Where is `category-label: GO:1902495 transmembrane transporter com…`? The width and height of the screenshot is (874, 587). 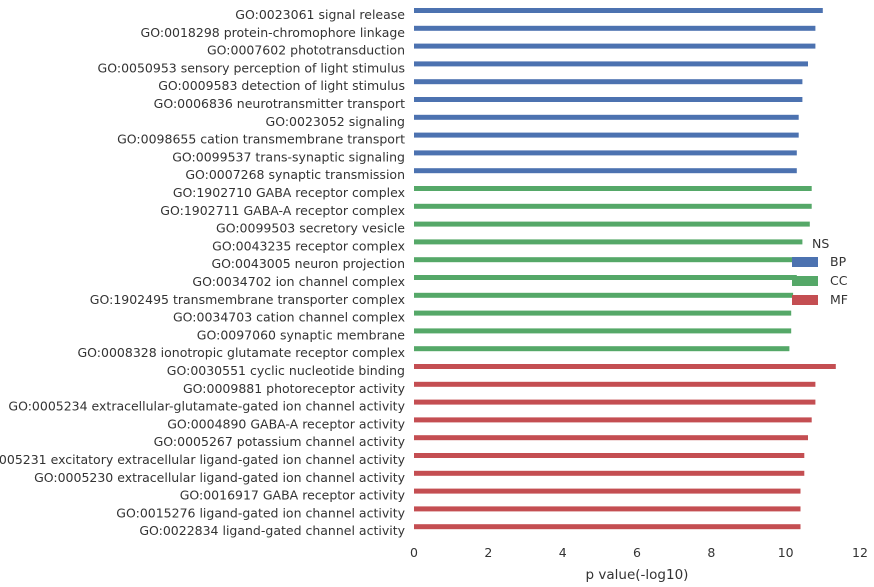
category-label: GO:1902495 transmembrane transporter com… is located at coordinates (247, 299).